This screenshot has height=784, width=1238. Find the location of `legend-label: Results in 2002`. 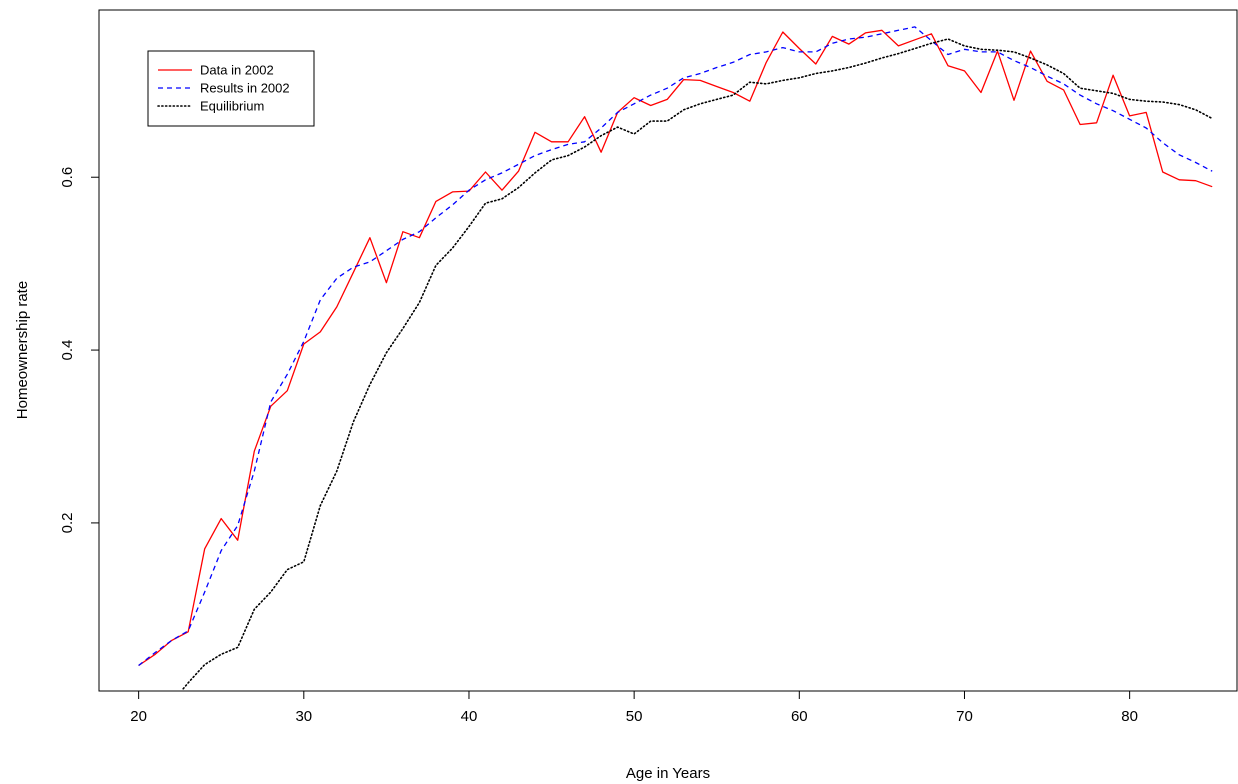

legend-label: Results in 2002 is located at coordinates (245, 88).